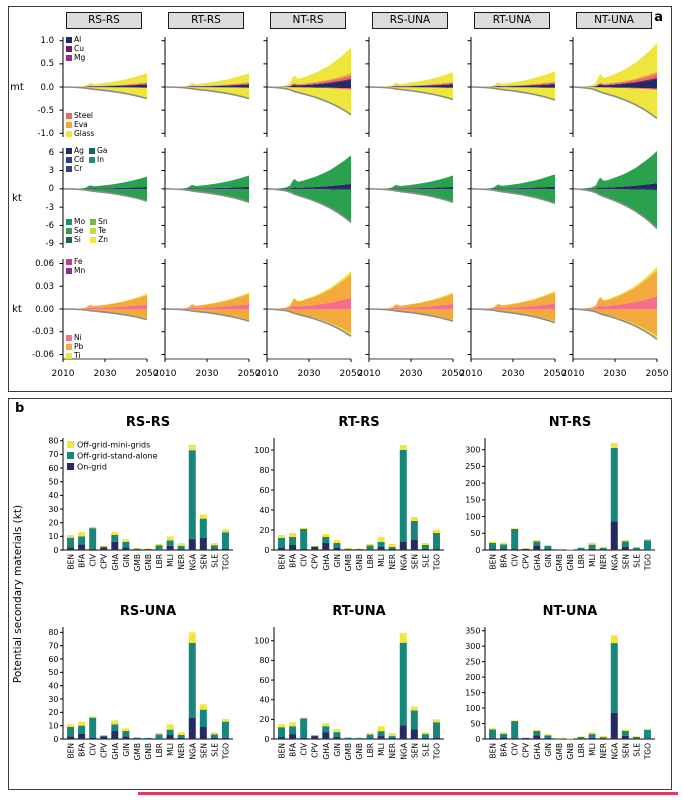  I want to click on chart-row: kt 6 3 0 -3 -6 -9 Ag Cd Cr Ga In Mo Se Si Sn Te Zn, so click(340, 198).